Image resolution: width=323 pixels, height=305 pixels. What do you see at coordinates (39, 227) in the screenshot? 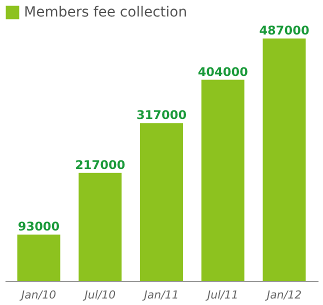
I see `data-label: 93000` at bounding box center [39, 227].